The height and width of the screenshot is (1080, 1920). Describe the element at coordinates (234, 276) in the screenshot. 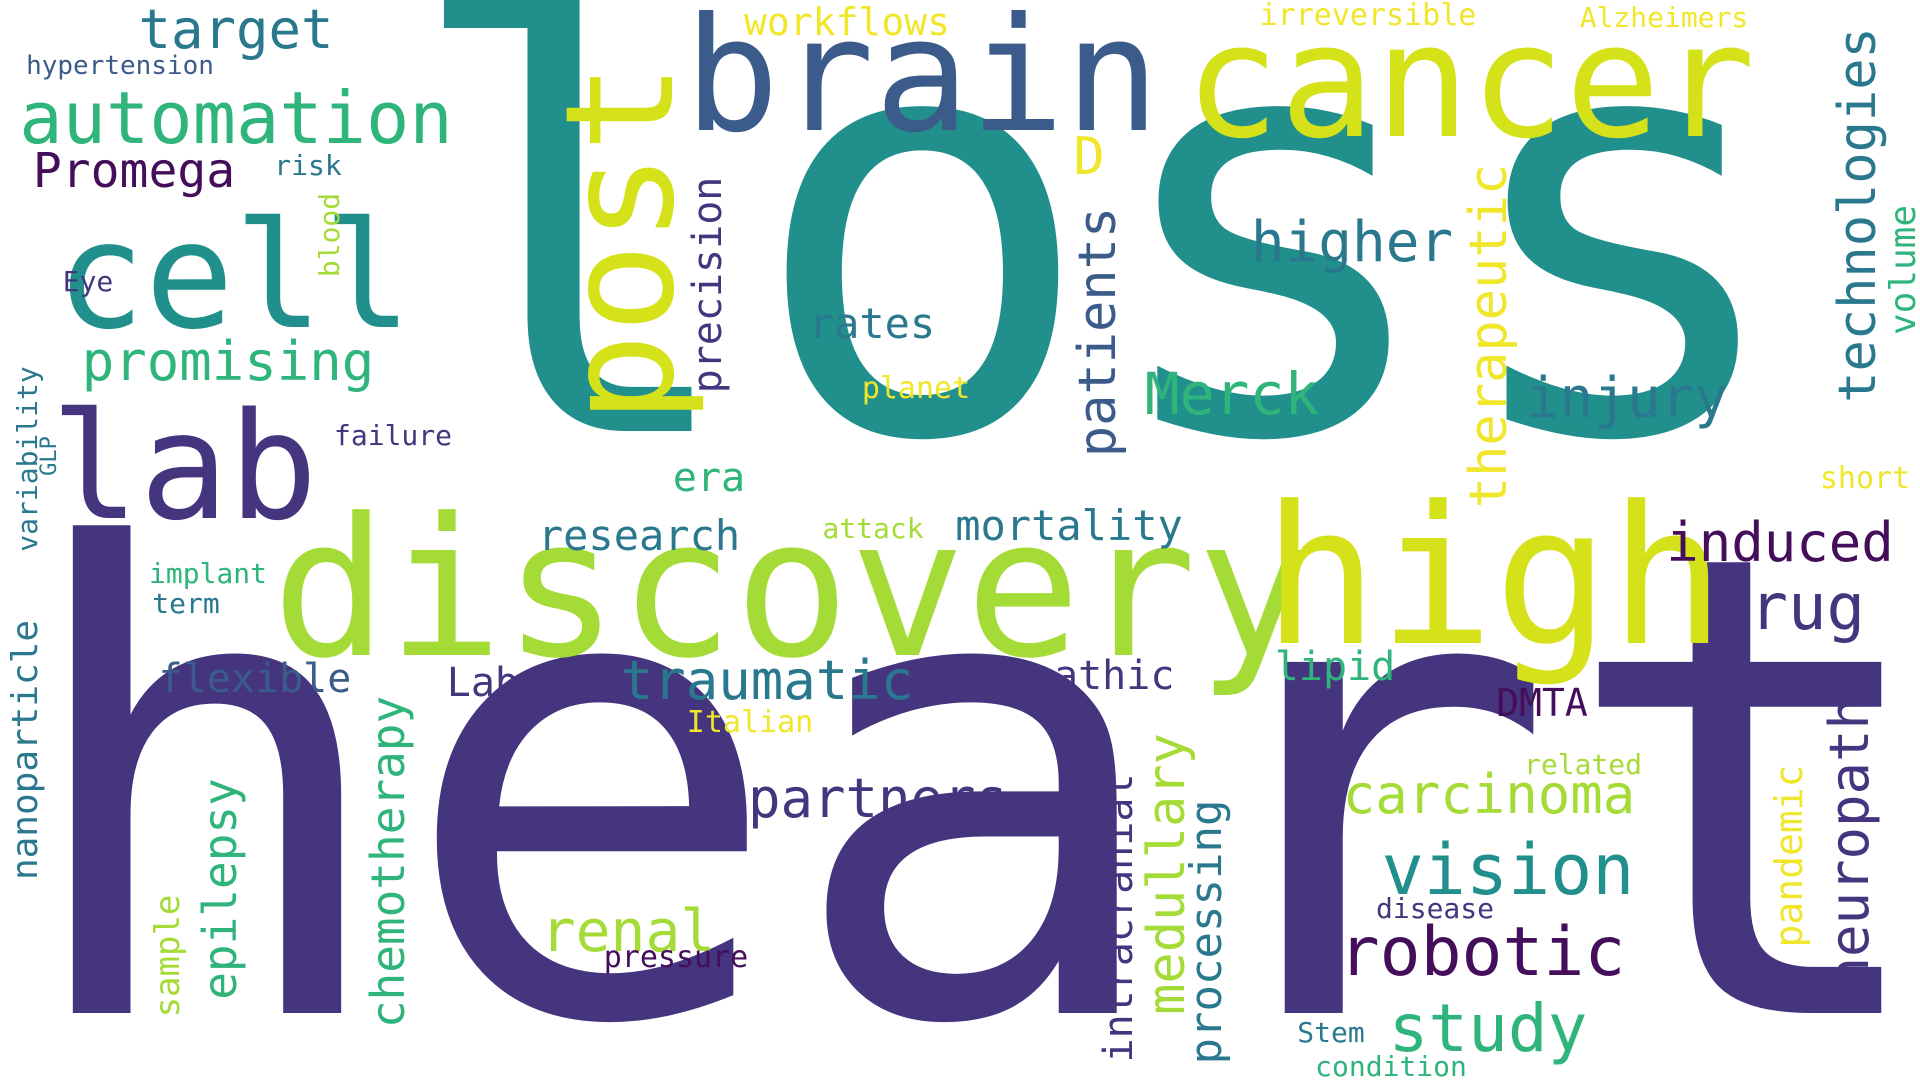

I see `word-cell: cell` at that location.